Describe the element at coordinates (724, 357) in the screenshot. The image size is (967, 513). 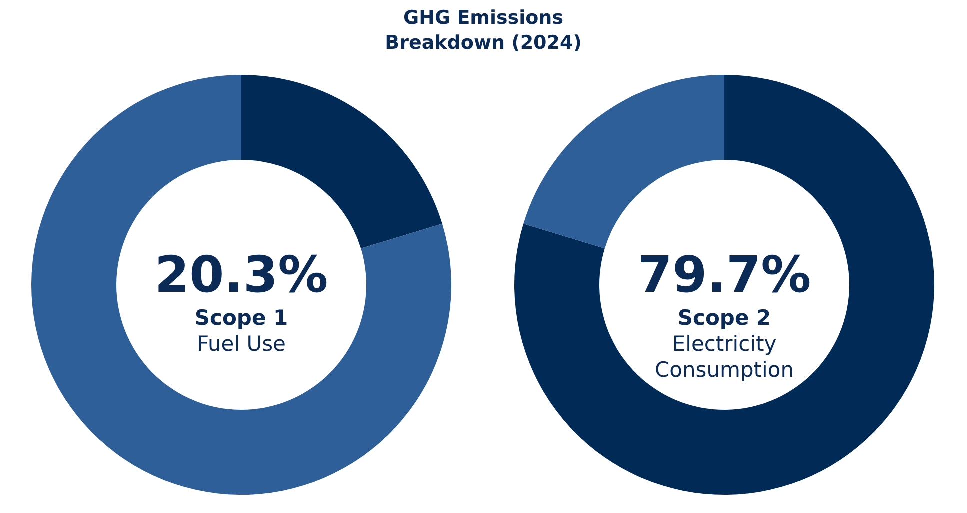
I see `text: Electricity Consumption` at that location.